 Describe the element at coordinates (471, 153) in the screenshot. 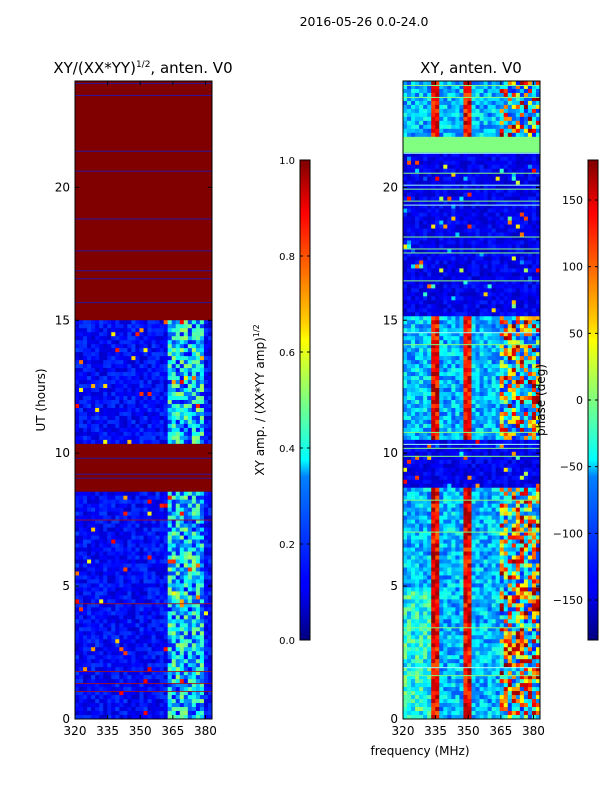

I see `right-heat-flag-line` at that location.